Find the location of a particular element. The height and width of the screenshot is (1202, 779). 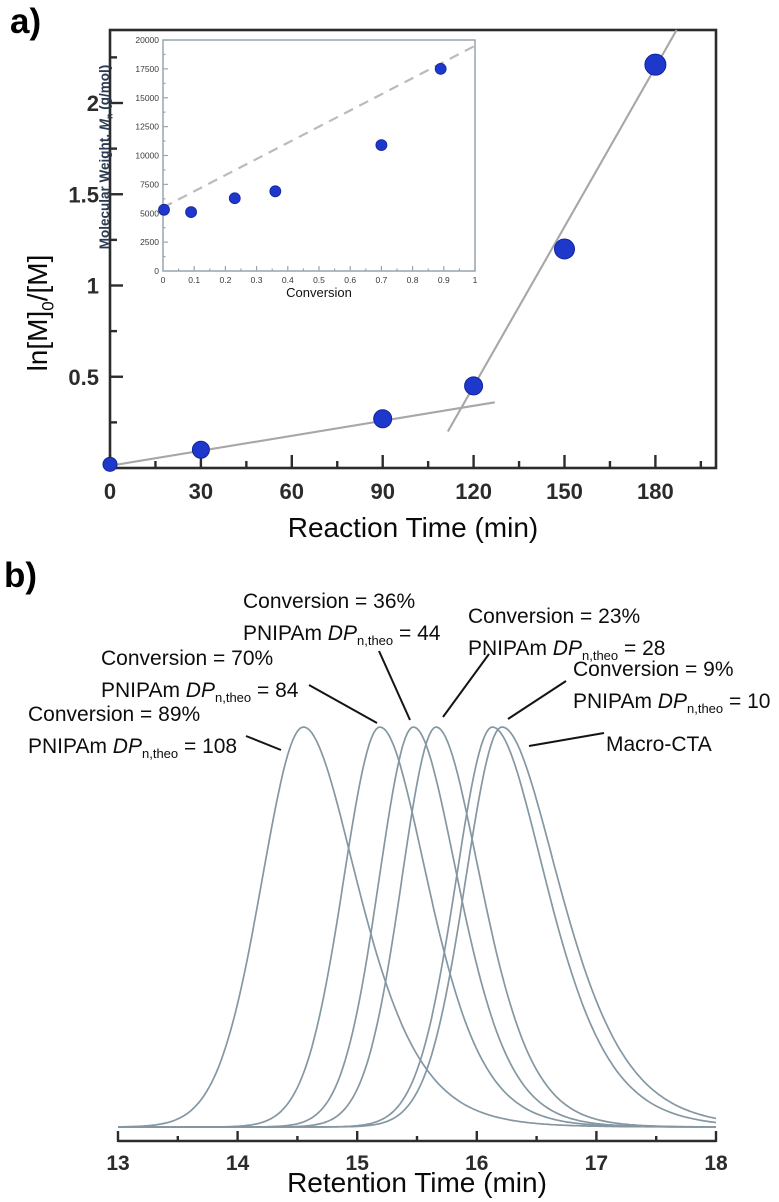

inset-x-tick-label: 0.9 is located at coordinates (444, 280).